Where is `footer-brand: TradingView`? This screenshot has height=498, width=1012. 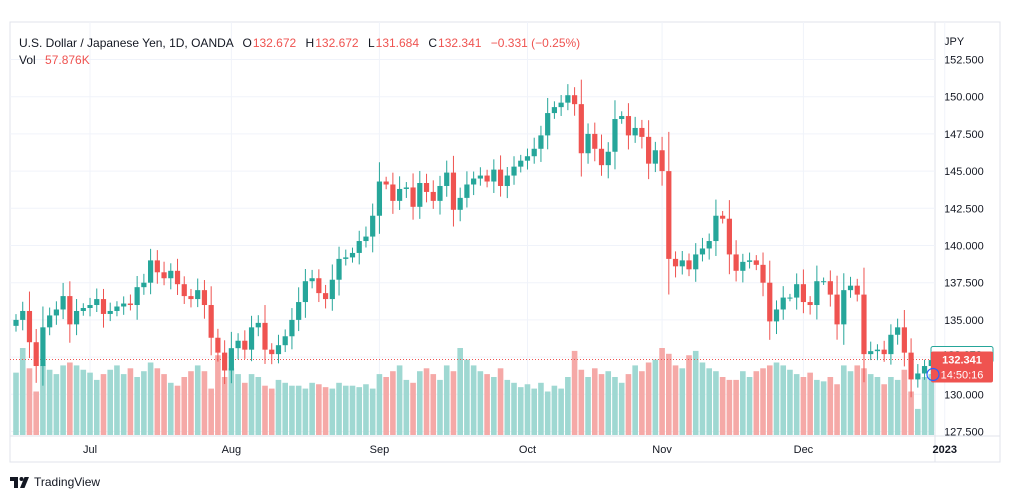
footer-brand: TradingView is located at coordinates (55, 482).